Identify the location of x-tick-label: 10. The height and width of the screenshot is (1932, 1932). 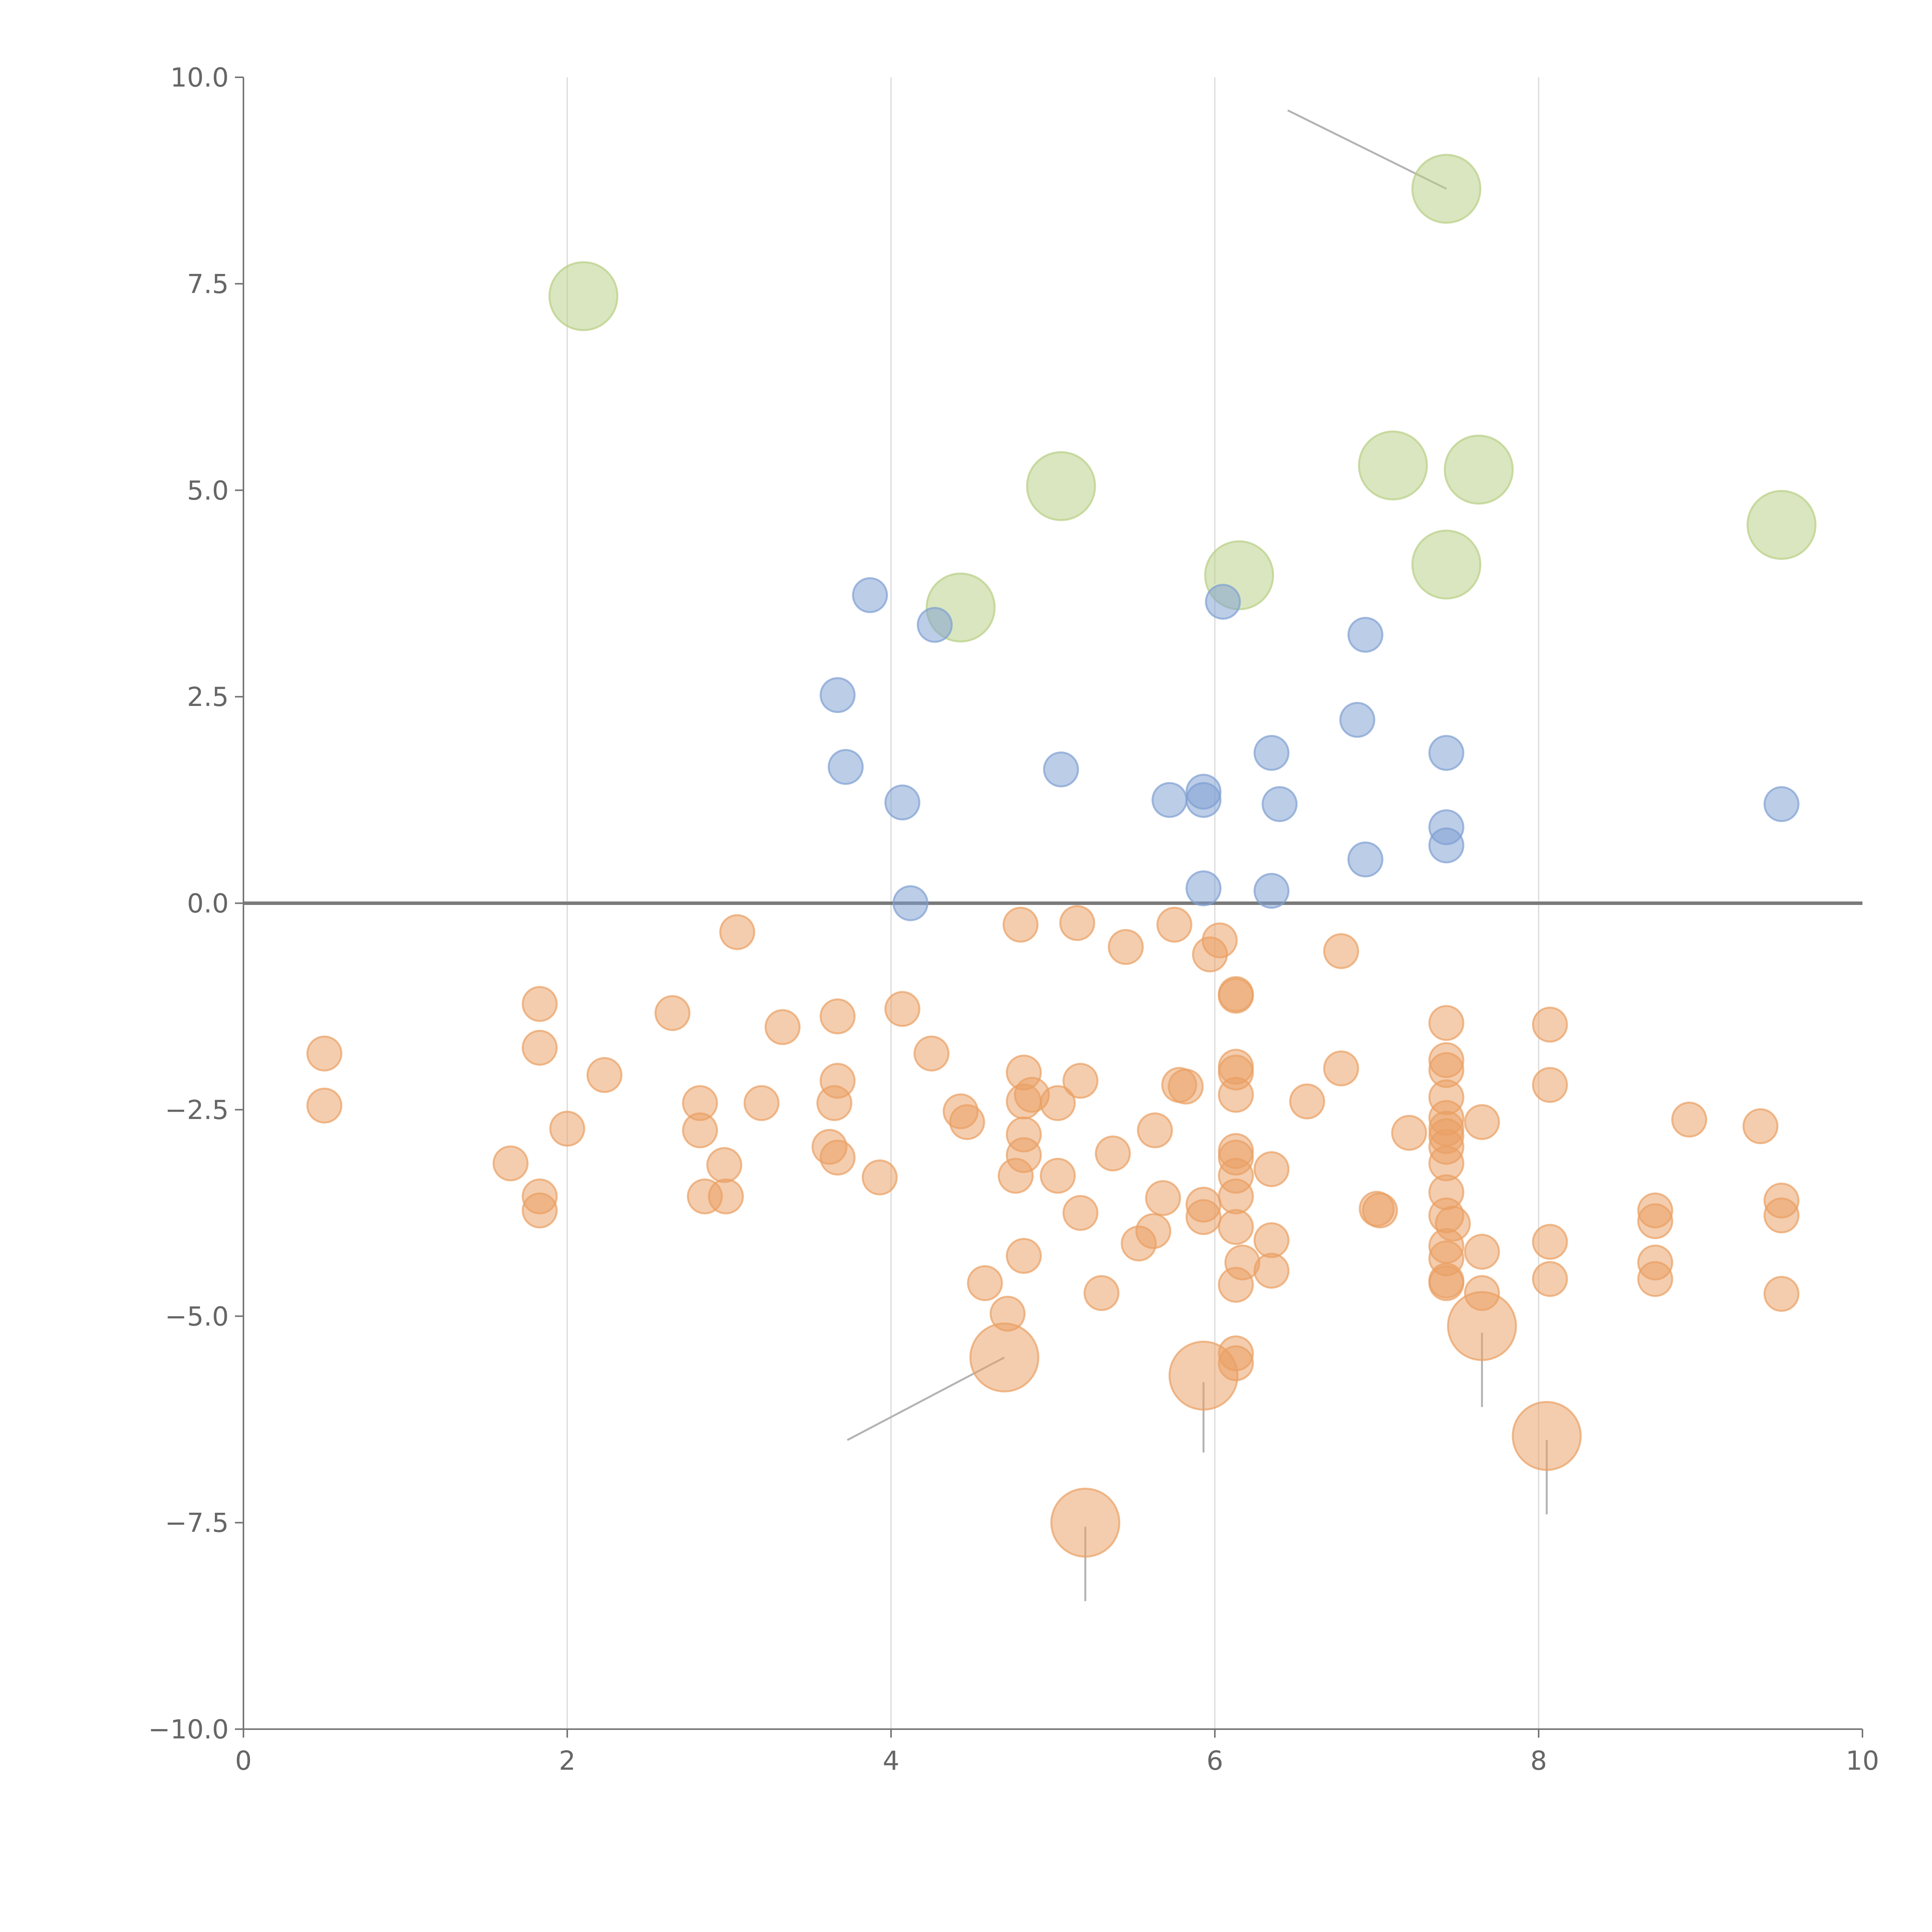
(1863, 1761).